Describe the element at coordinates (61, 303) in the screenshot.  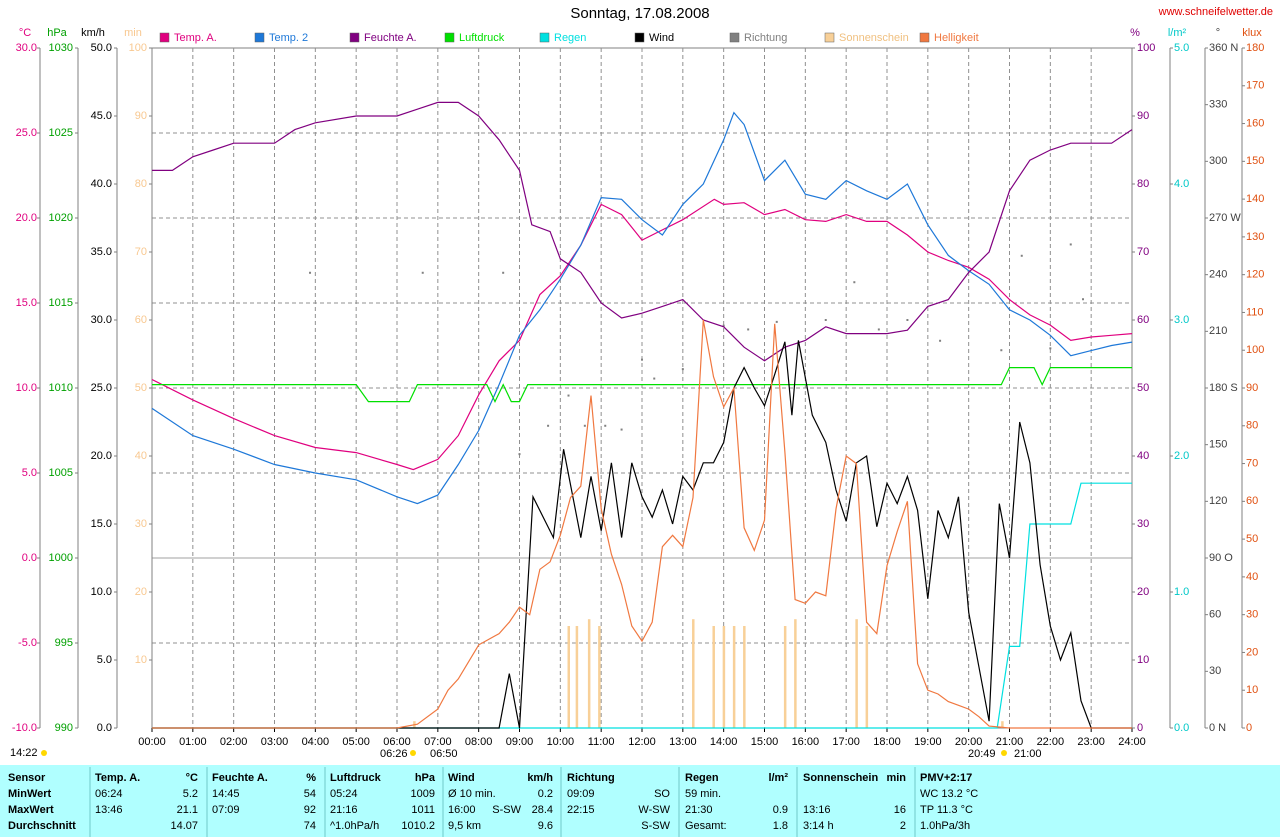
I see `y-tick-label: 1015` at that location.